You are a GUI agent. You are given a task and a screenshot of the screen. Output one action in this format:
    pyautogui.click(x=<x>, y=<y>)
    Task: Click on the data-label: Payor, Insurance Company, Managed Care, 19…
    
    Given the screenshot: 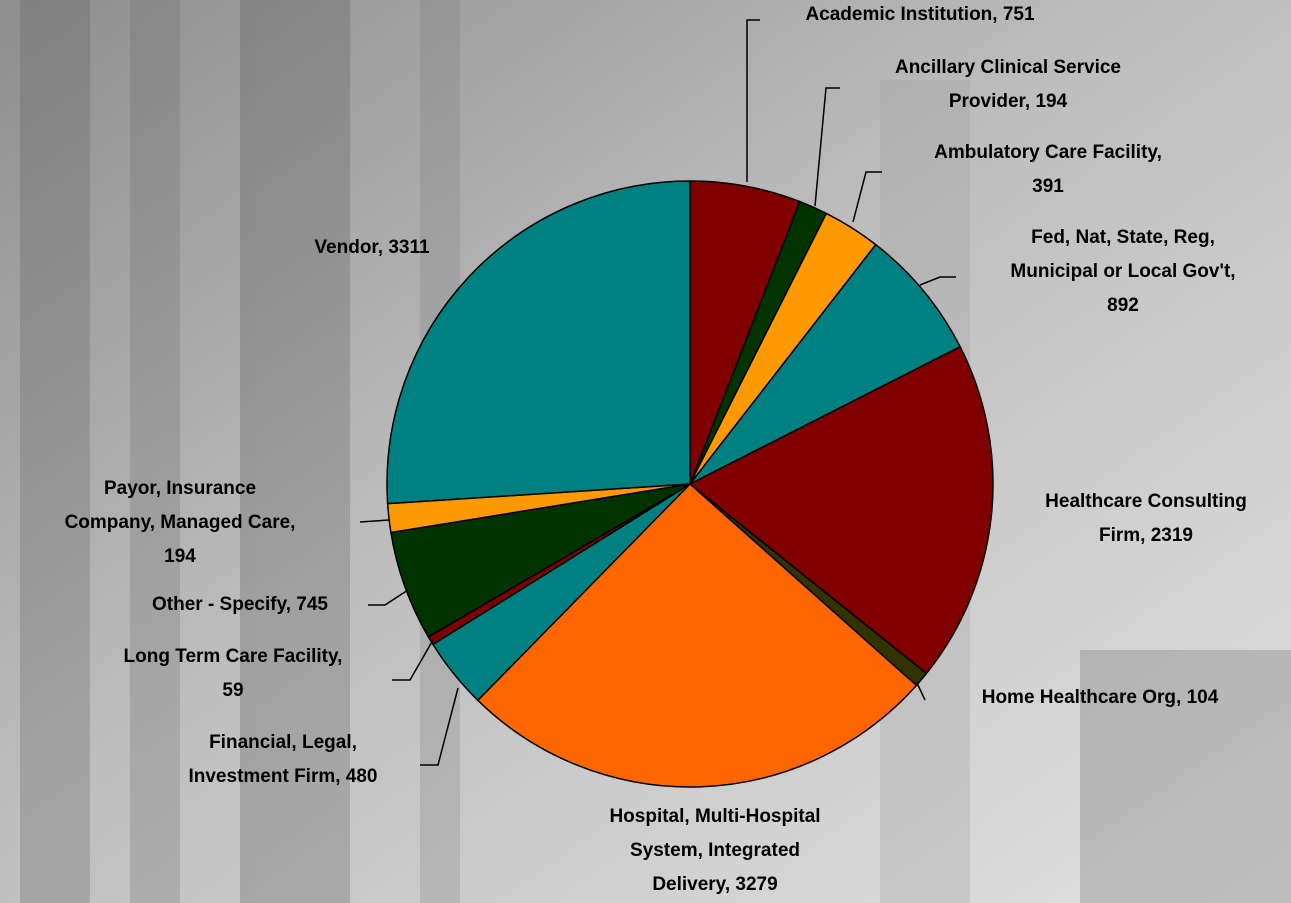 What is the action you would take?
    pyautogui.click(x=180, y=522)
    